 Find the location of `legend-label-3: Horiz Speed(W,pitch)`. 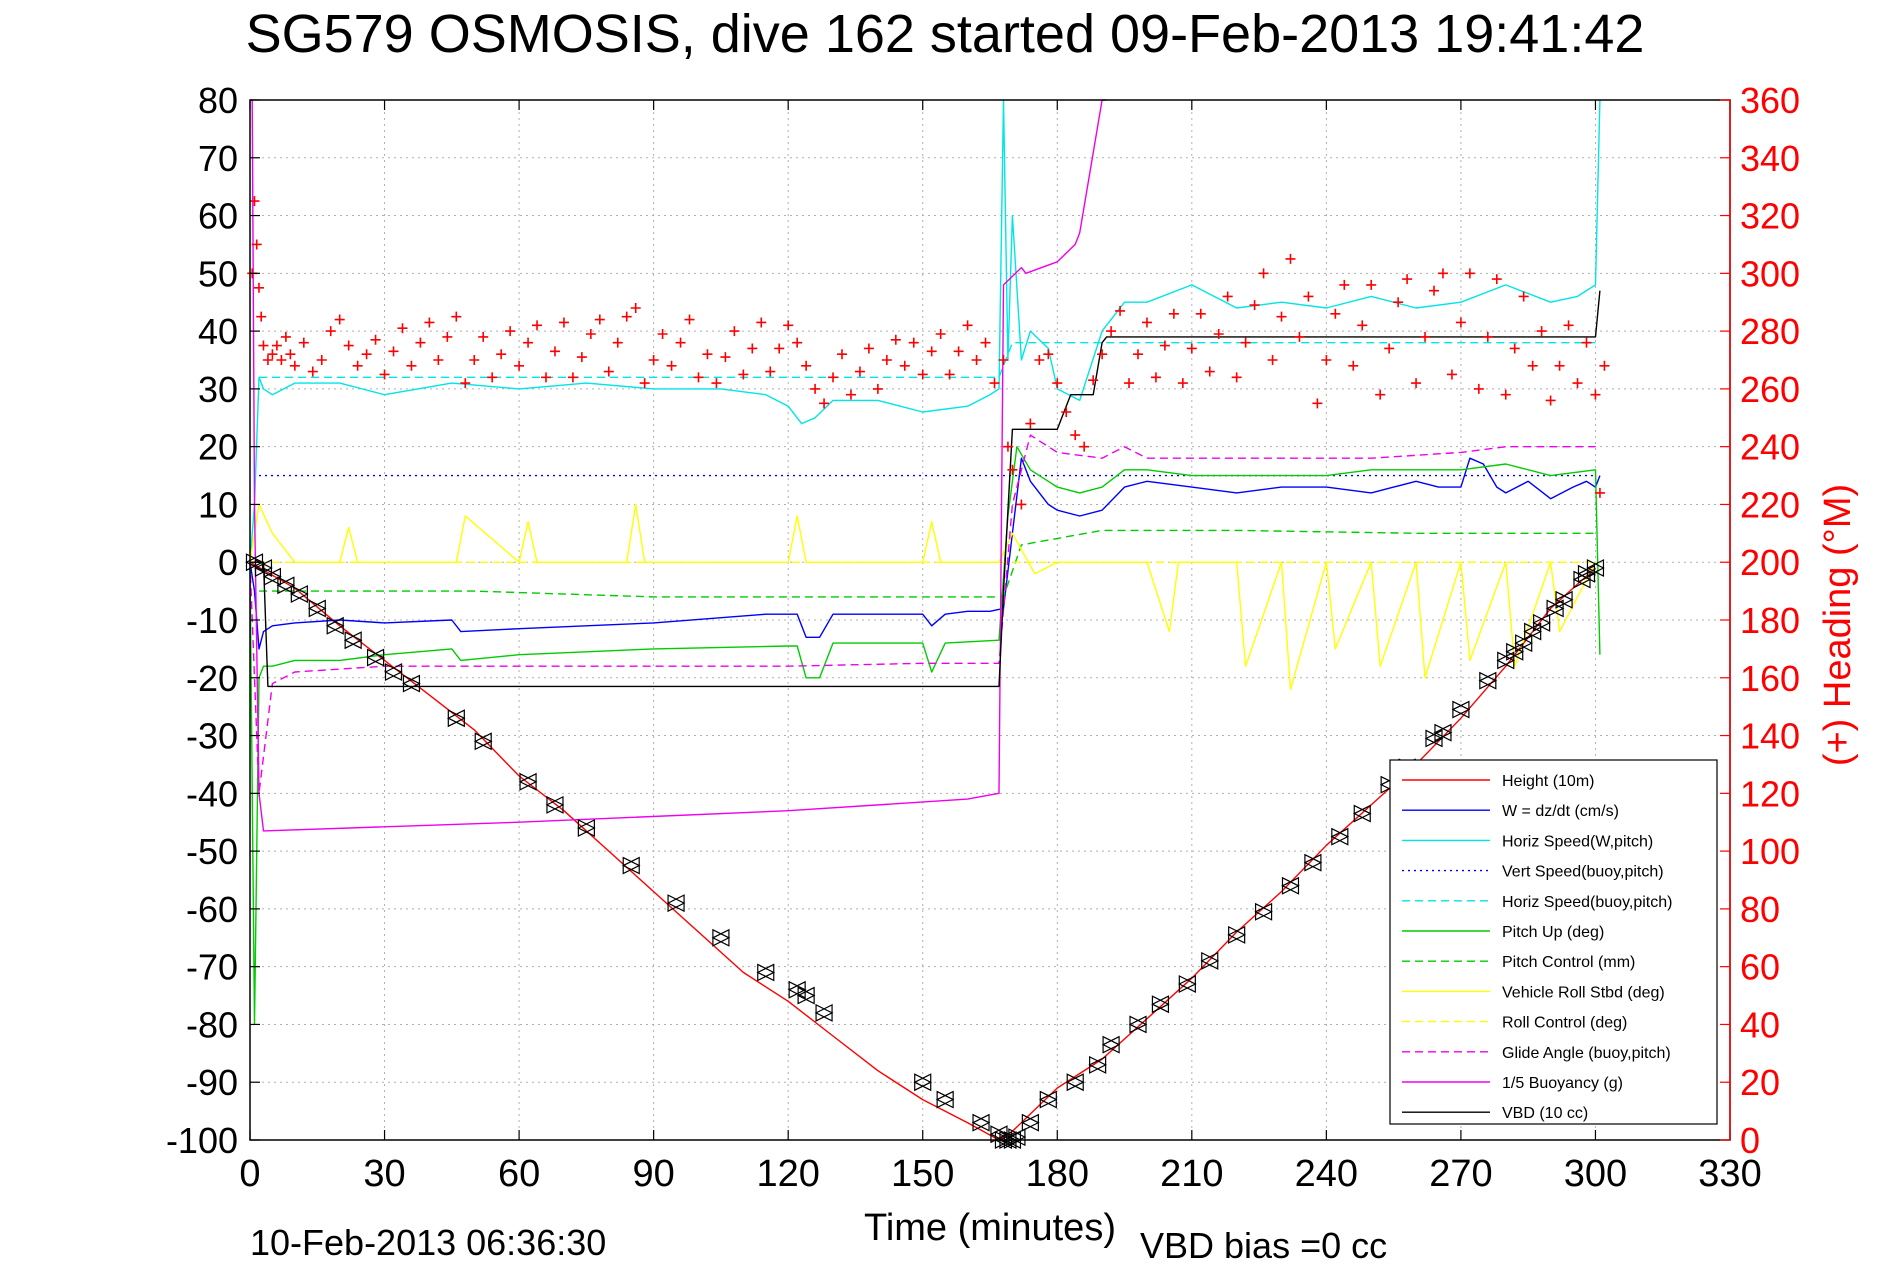

legend-label-3: Horiz Speed(W,pitch) is located at coordinates (1577, 841).